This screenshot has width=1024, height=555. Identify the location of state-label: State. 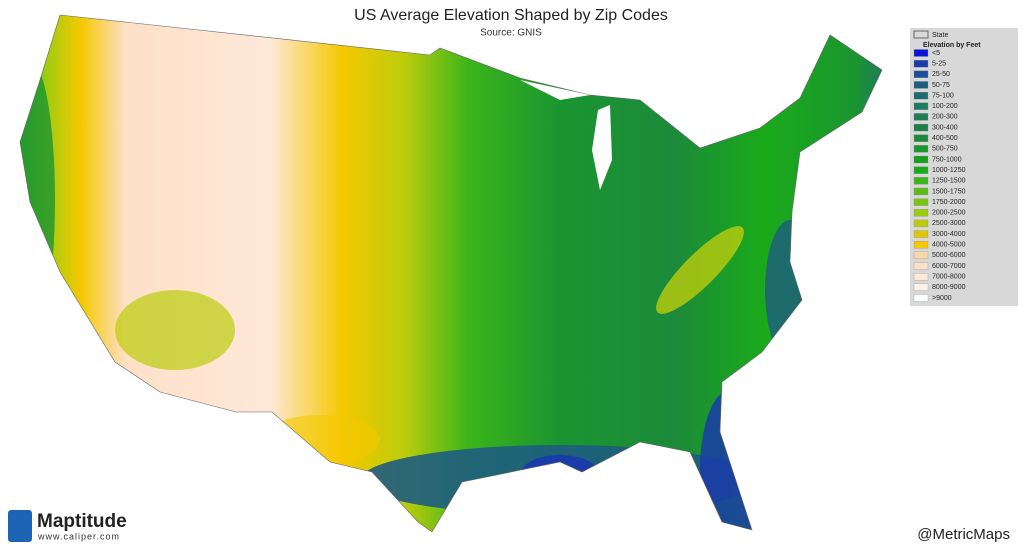
(940, 35).